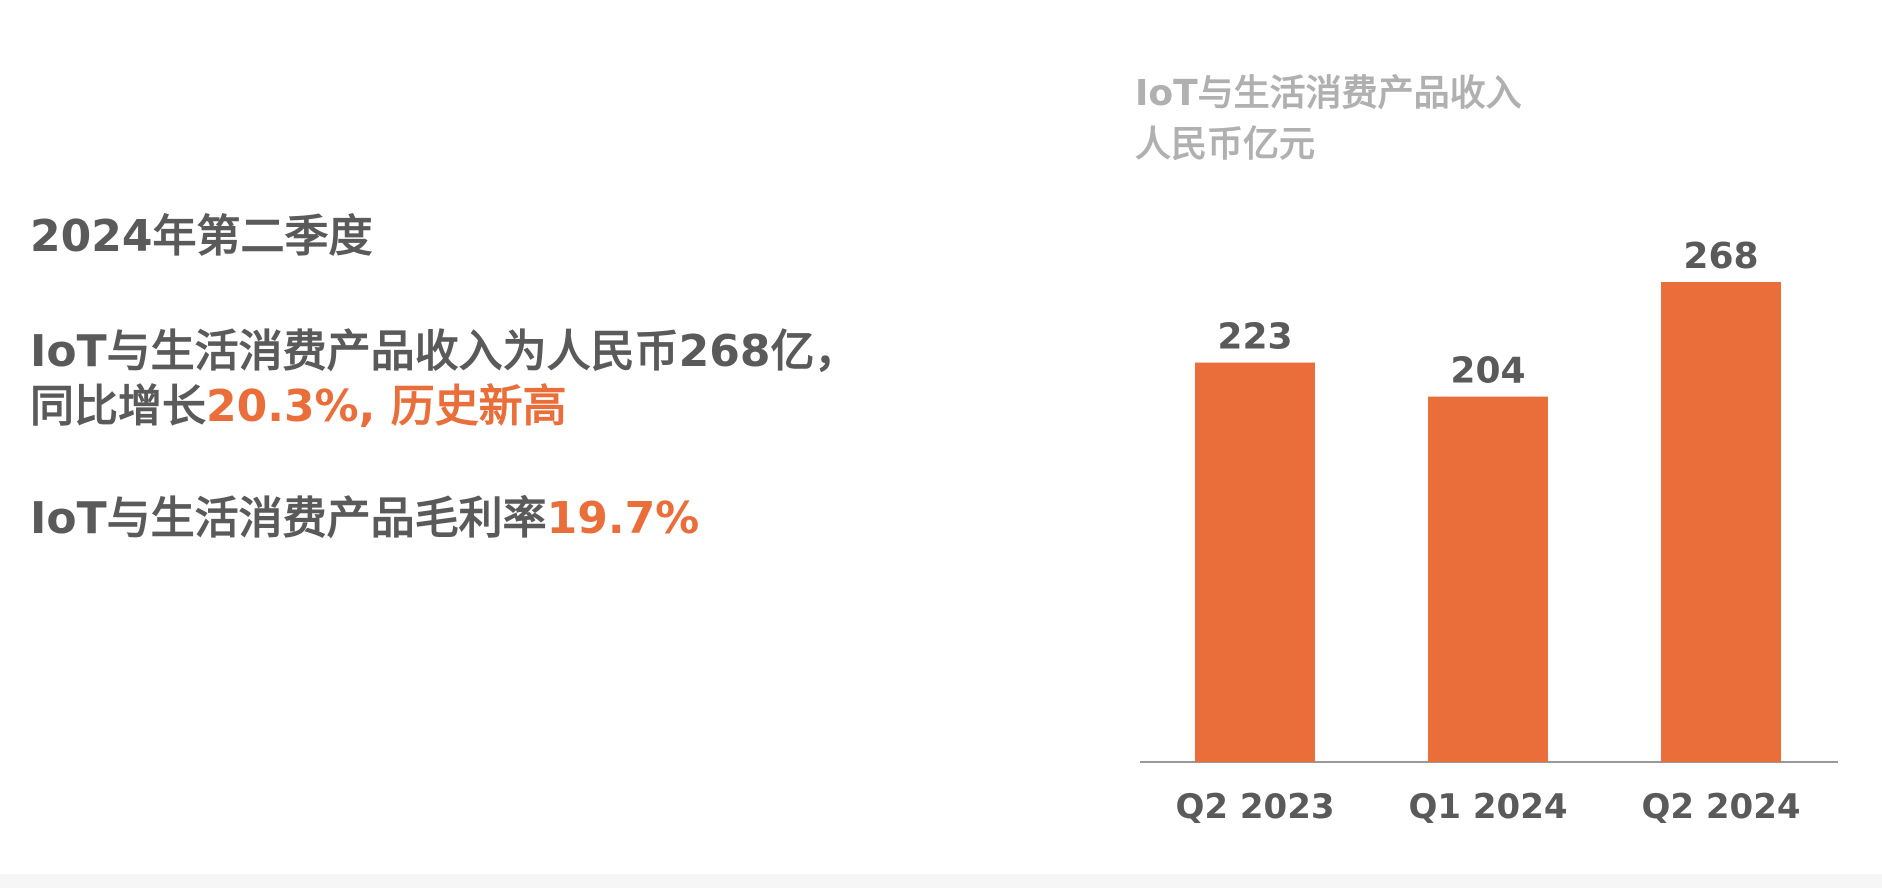  Describe the element at coordinates (623, 518) in the screenshot. I see `margin-highlight: 19.7%` at that location.